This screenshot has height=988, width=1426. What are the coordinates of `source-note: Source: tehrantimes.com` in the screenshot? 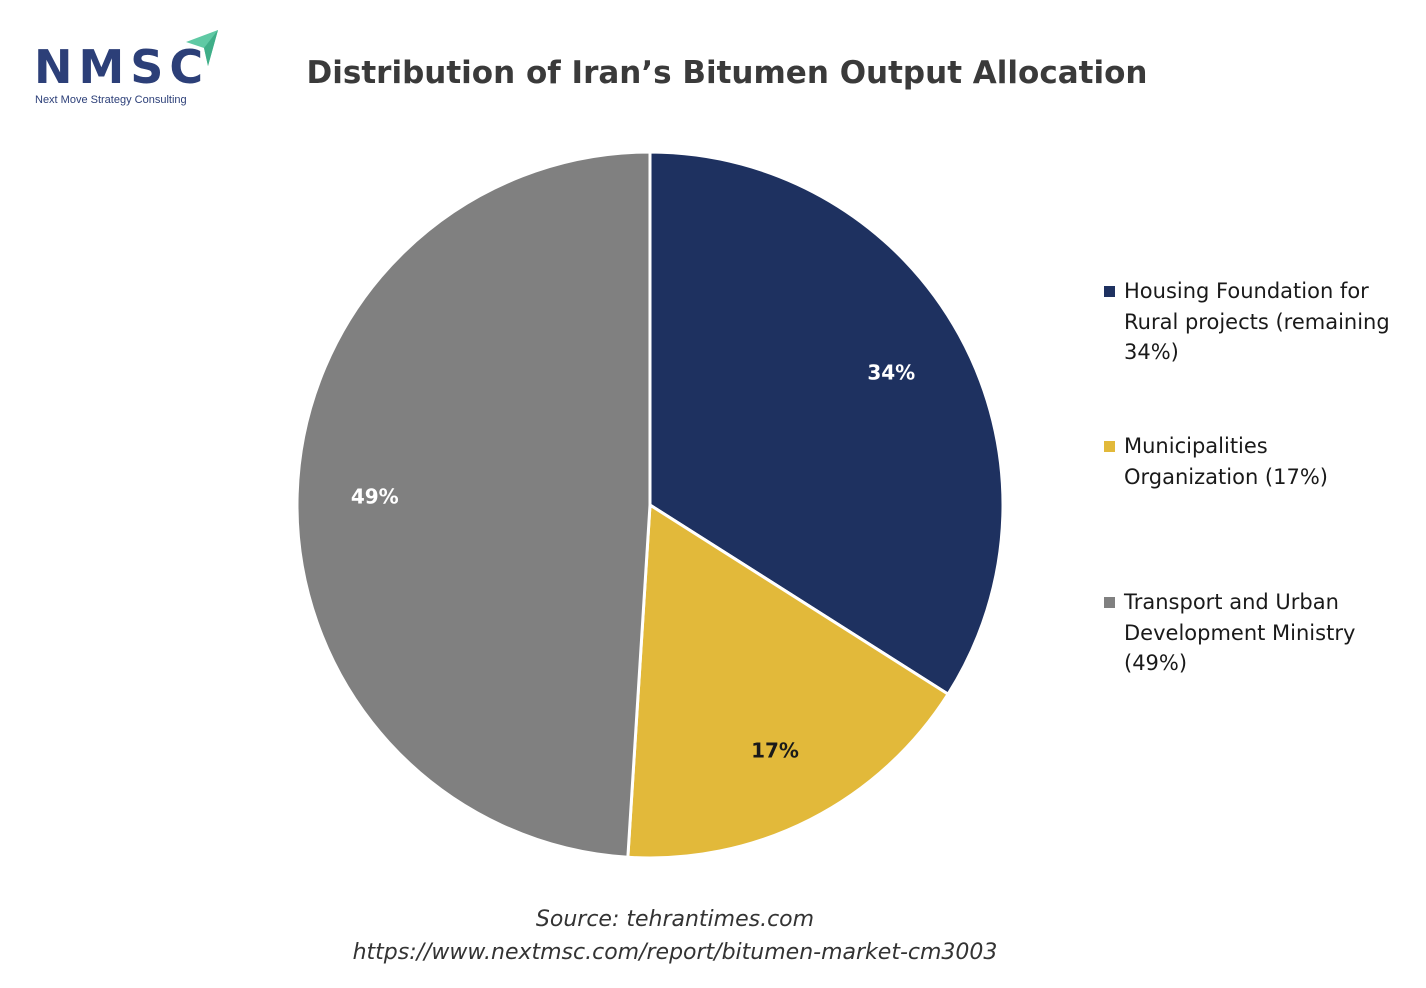 It's located at (675, 919).